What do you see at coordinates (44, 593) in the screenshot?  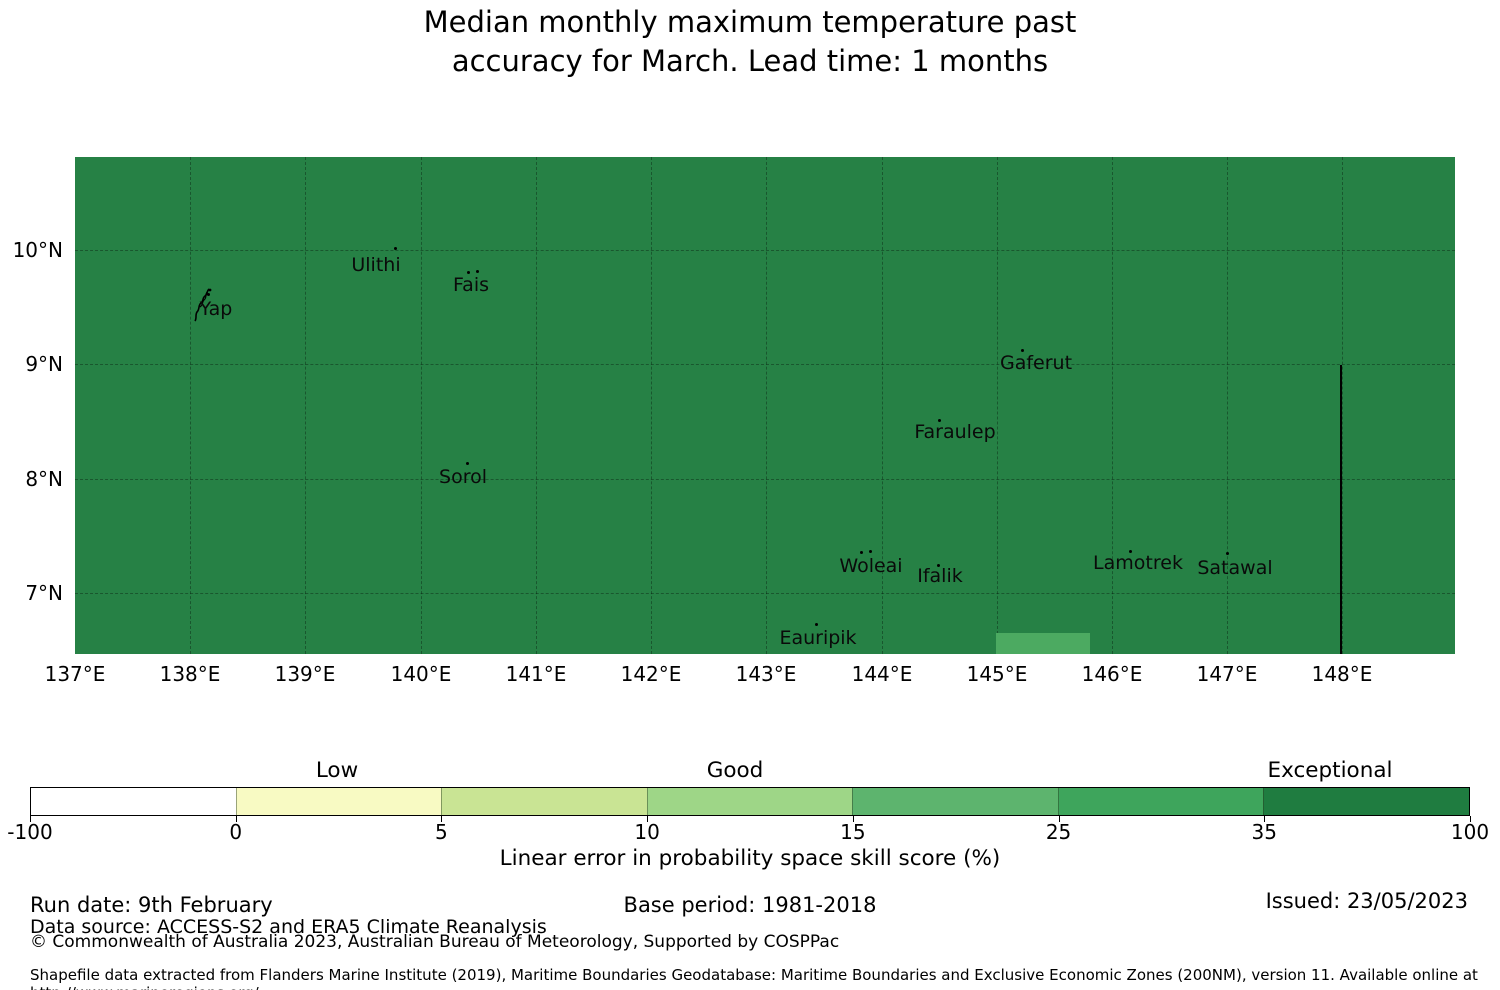 I see `y-axis-tick-label: 7°N` at bounding box center [44, 593].